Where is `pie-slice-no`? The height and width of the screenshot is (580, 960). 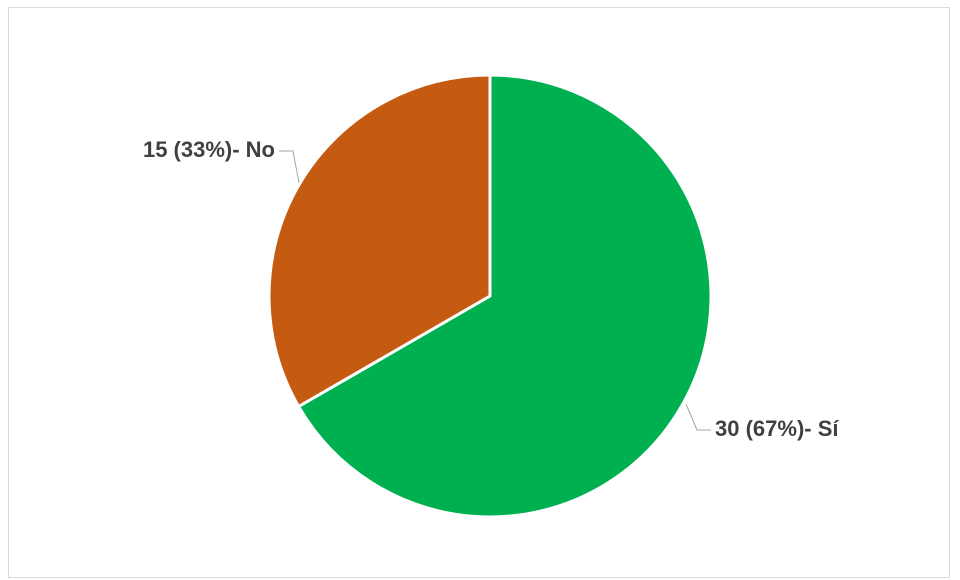 pie-slice-no is located at coordinates (379, 240).